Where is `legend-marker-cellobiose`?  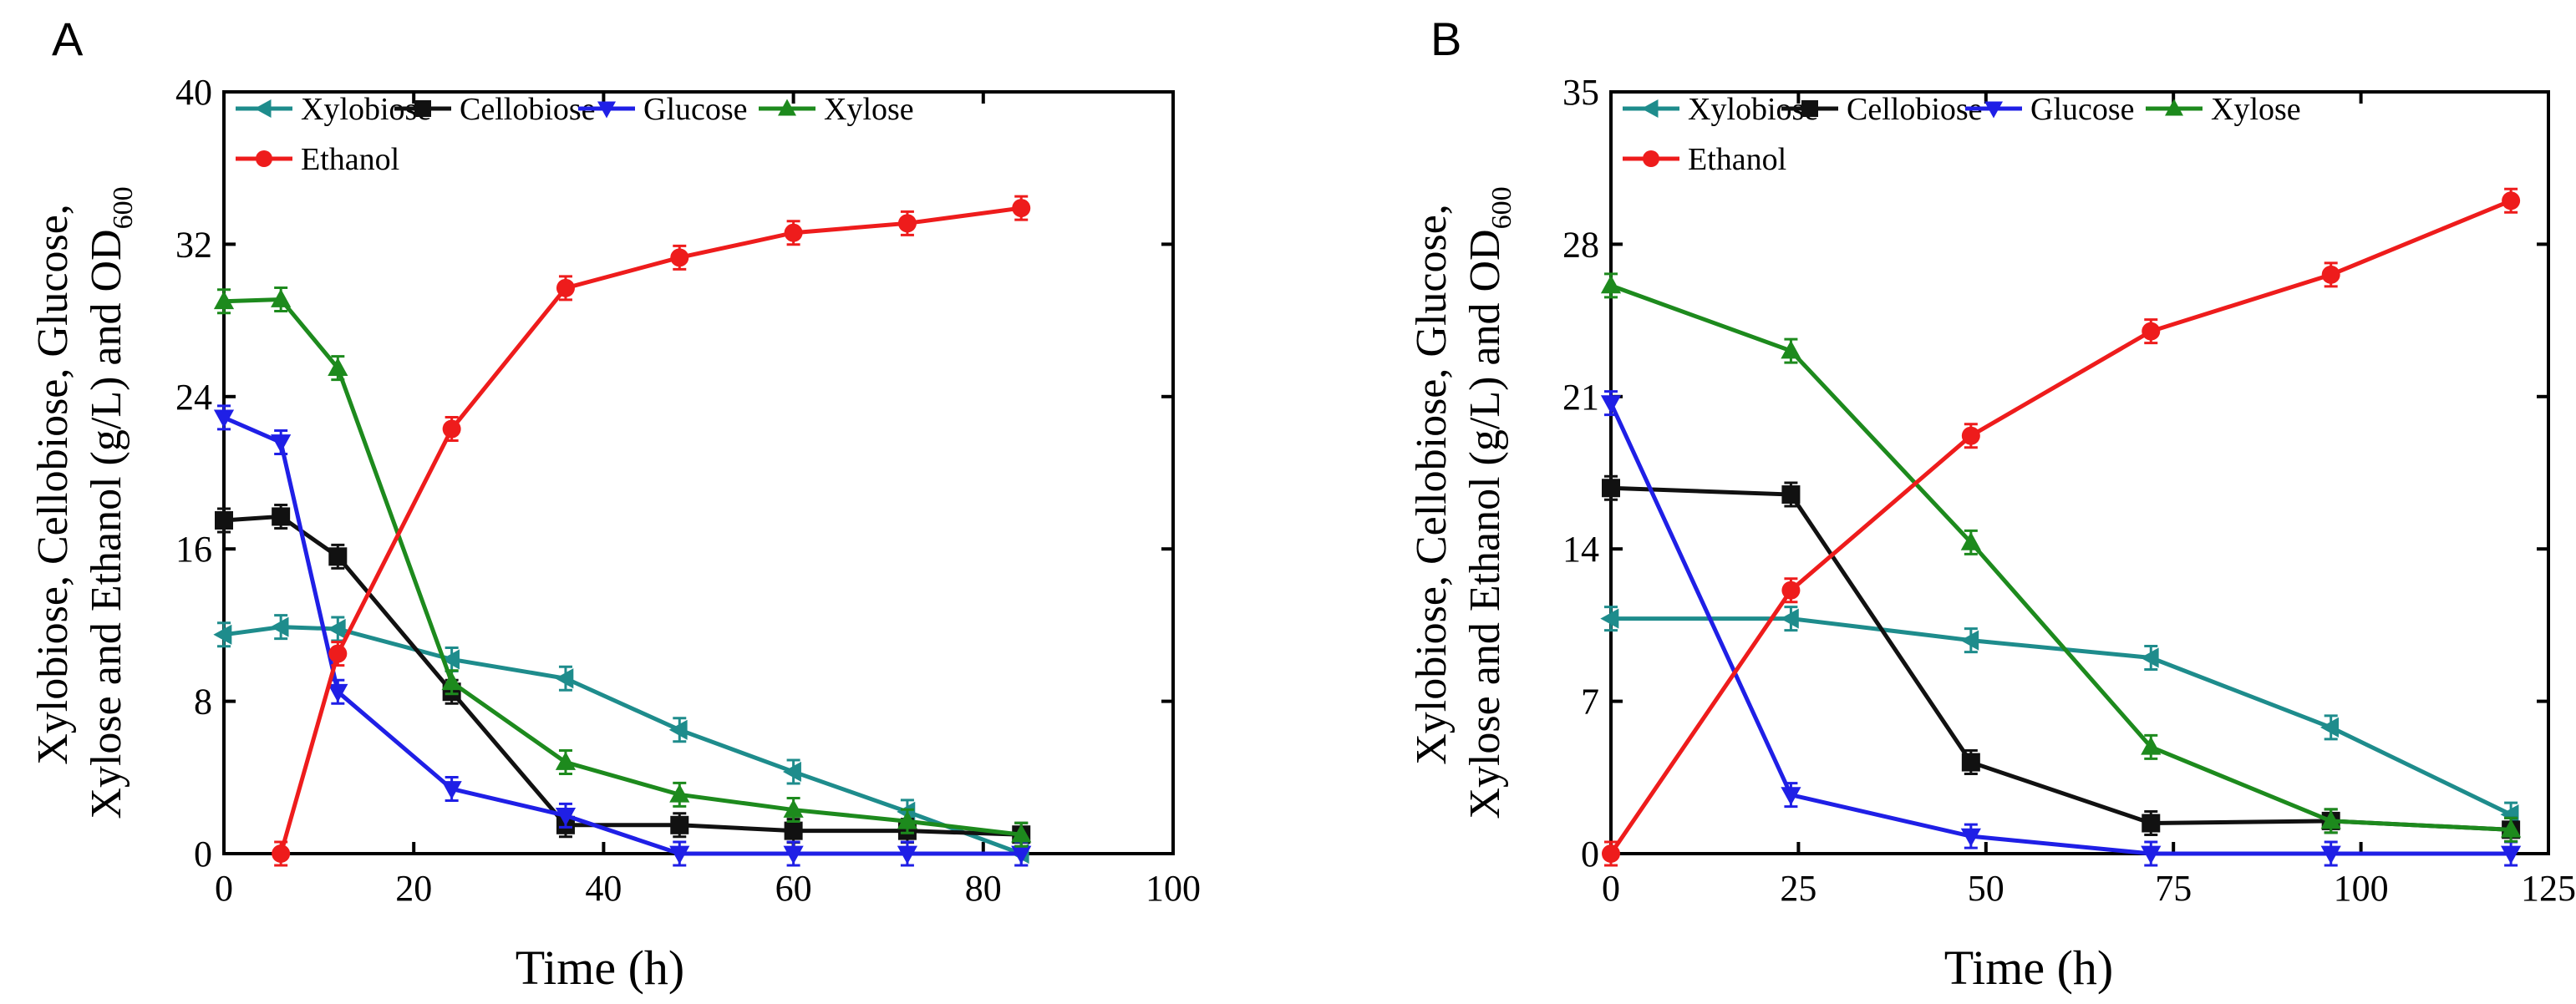 legend-marker-cellobiose is located at coordinates (1809, 108).